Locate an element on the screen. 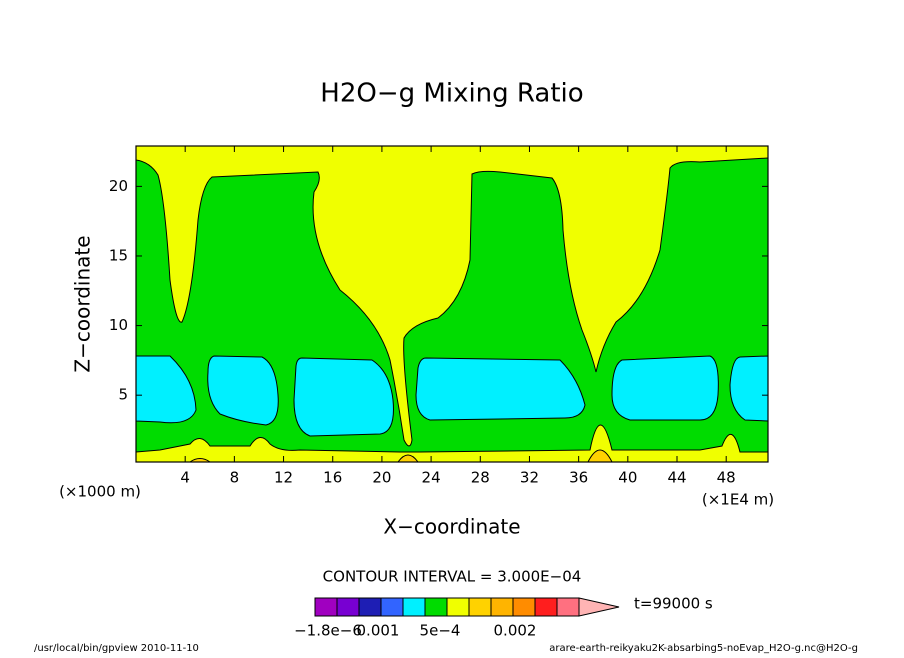 The height and width of the screenshot is (658, 904). colorbar-label: 0.002 is located at coordinates (515, 631).